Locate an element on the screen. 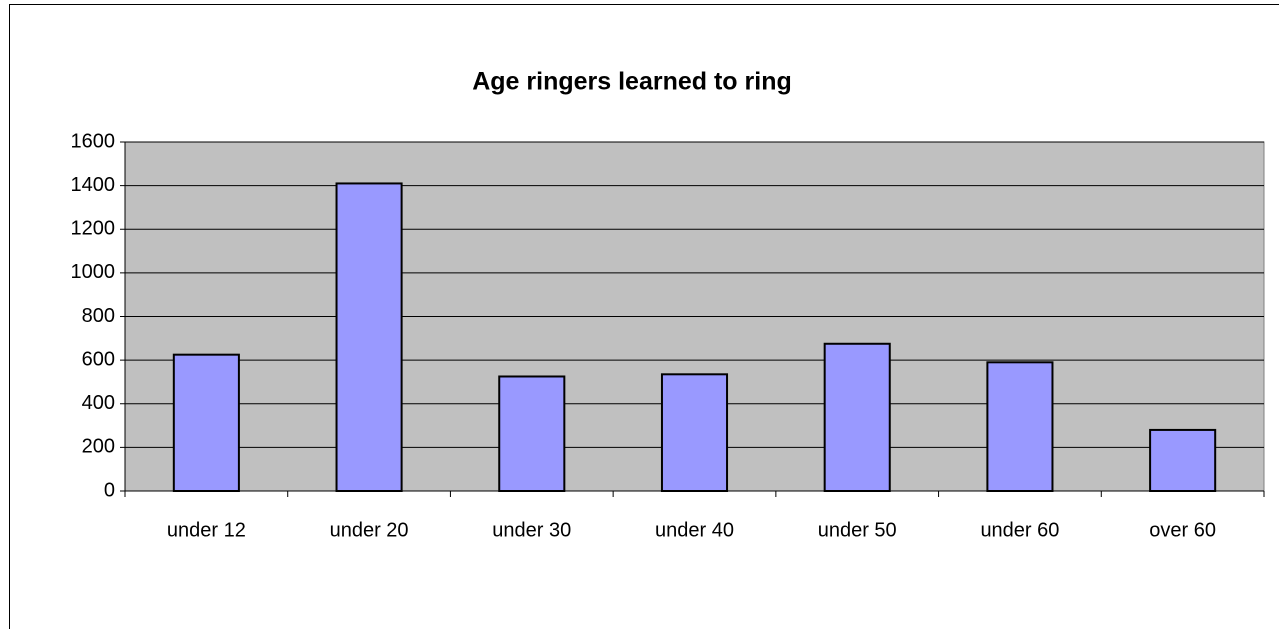  y-tick-label: 800 is located at coordinates (98, 316).